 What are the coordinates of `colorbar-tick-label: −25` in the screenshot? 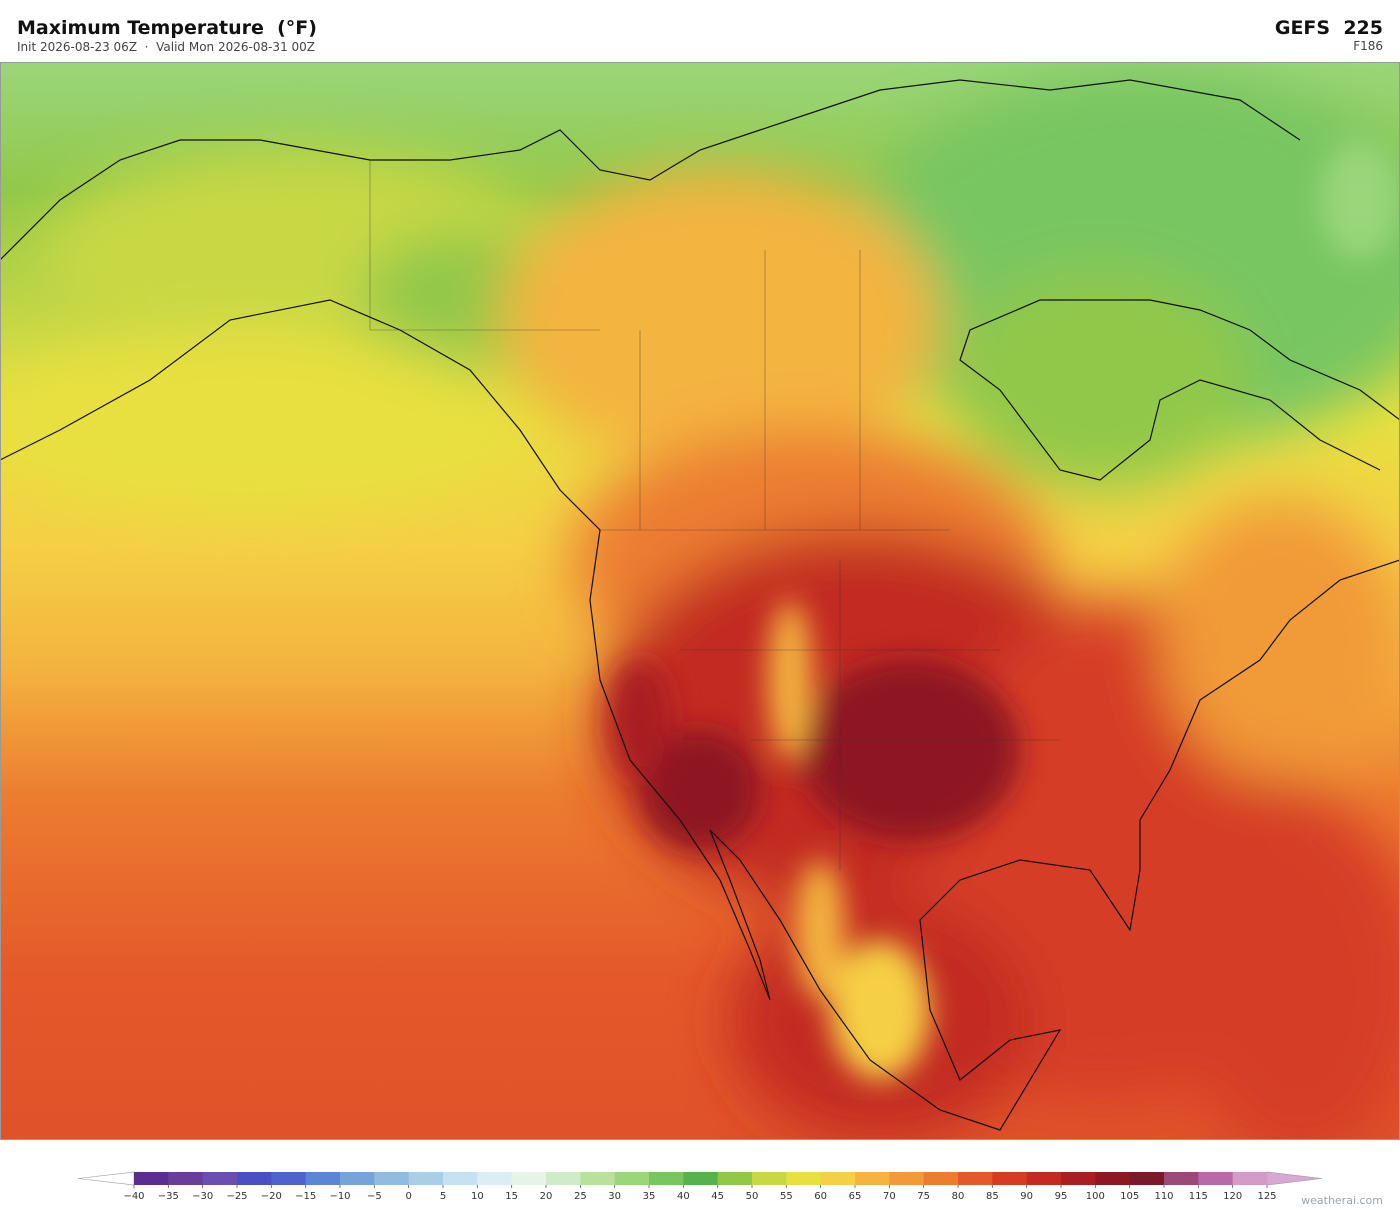 It's located at (236, 1196).